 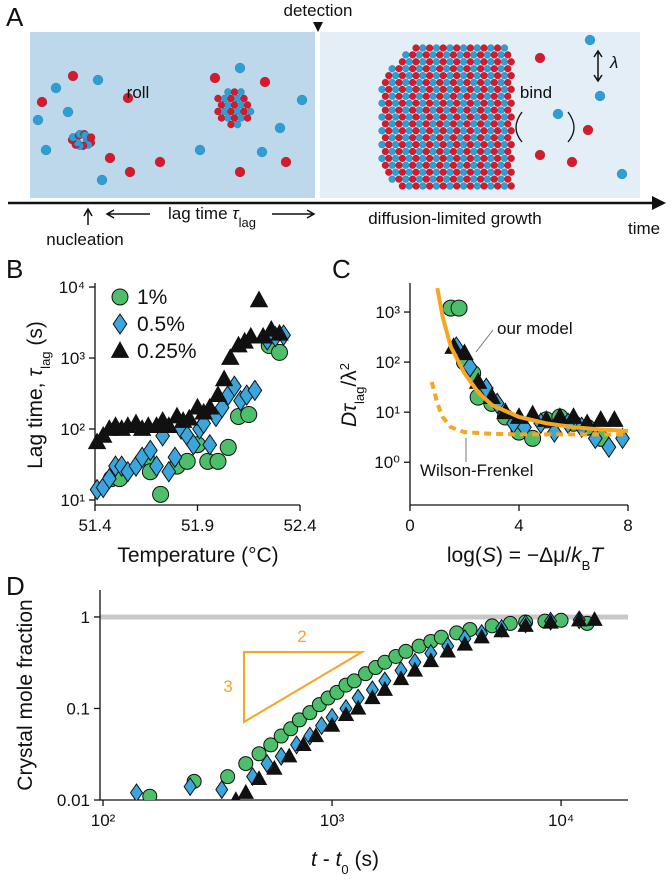 I want to click on slope-label: 2, so click(x=301, y=636).